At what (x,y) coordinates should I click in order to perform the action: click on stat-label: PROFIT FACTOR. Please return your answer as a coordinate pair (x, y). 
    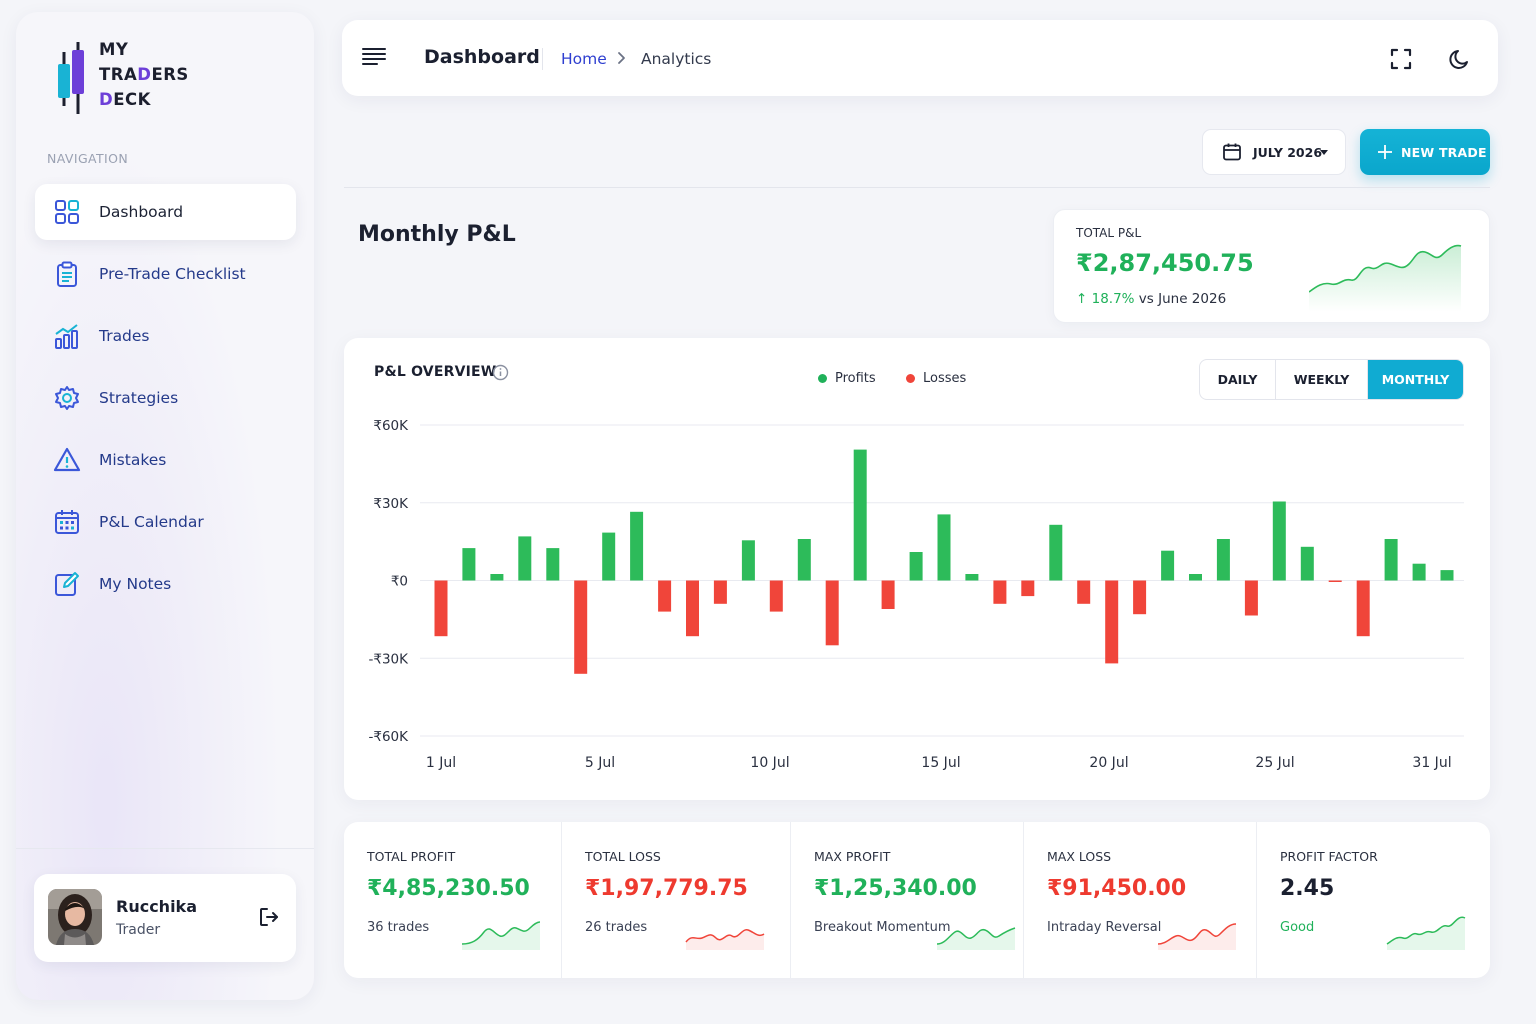
    Looking at the image, I should click on (1329, 856).